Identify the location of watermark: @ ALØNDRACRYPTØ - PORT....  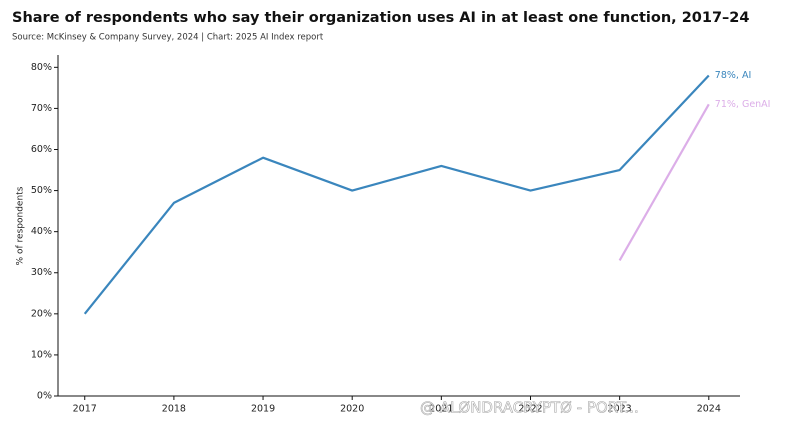
(529, 408).